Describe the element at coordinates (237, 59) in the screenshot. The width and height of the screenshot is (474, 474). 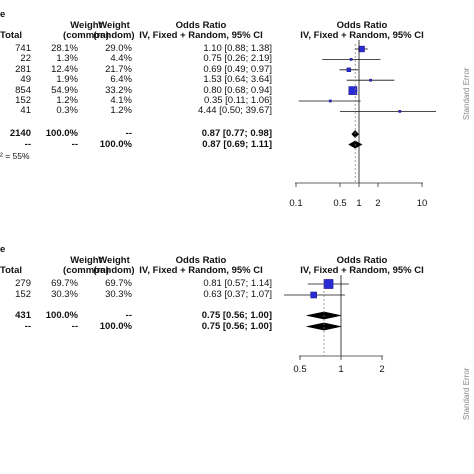
I see `row-odds-ratio-text: 0.75 [0.26; 2.19]` at that location.